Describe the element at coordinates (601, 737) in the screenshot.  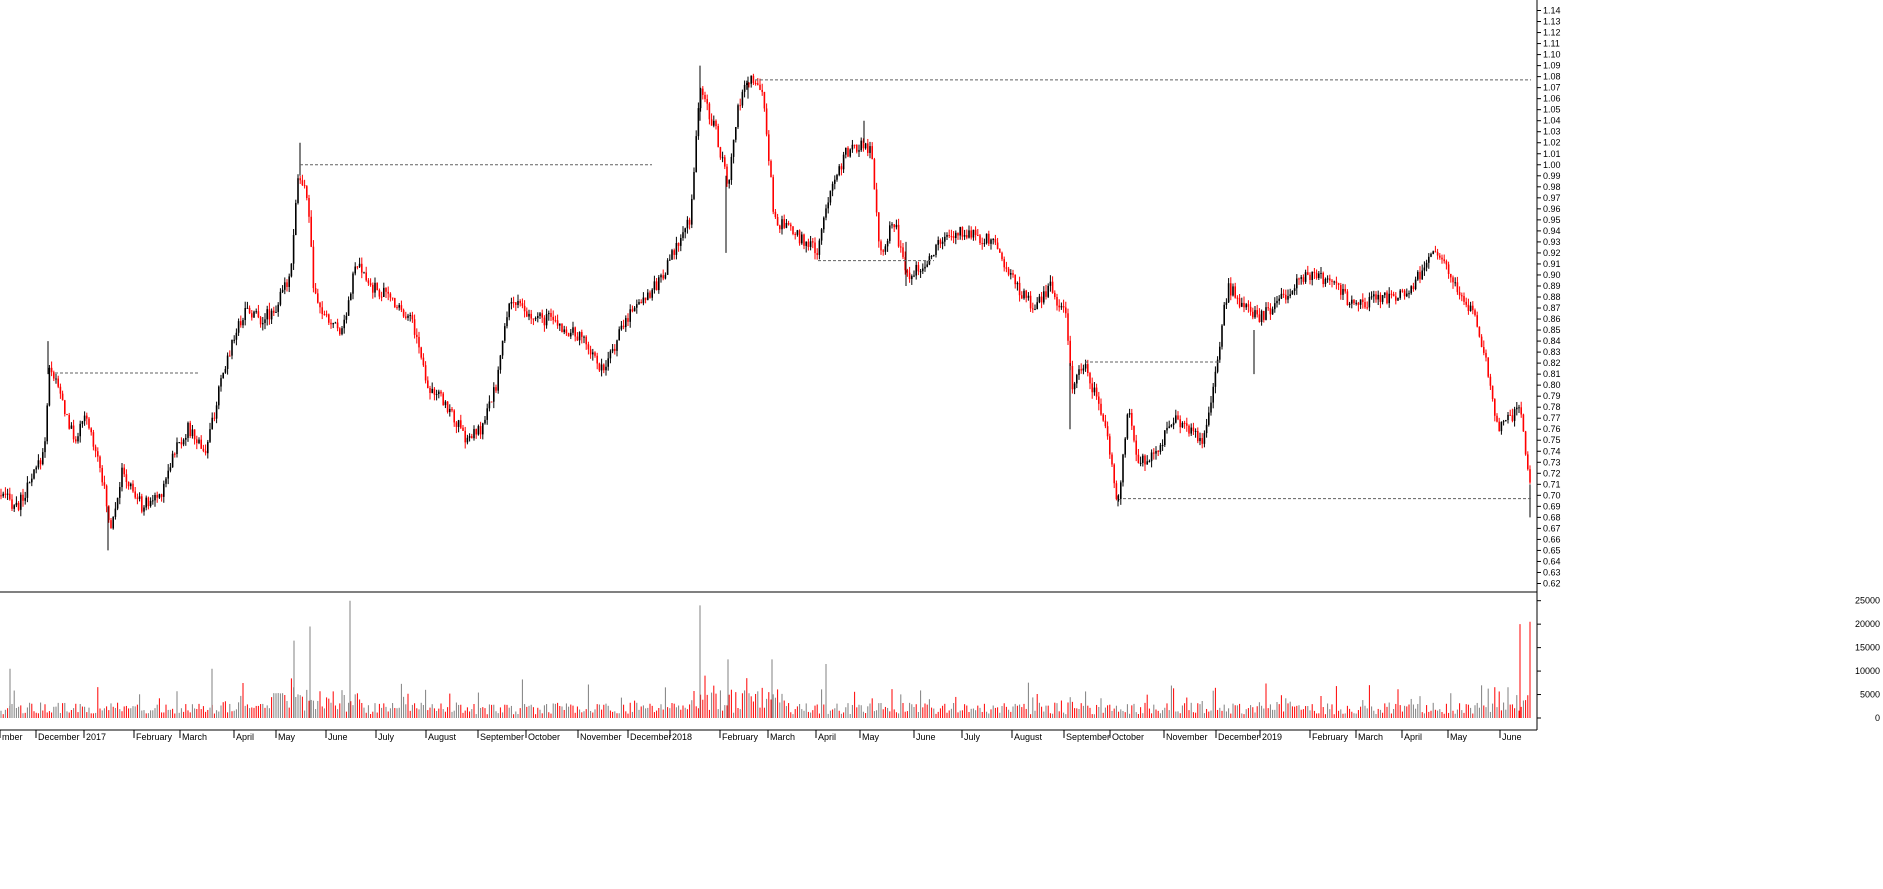
I see `month-label: November` at that location.